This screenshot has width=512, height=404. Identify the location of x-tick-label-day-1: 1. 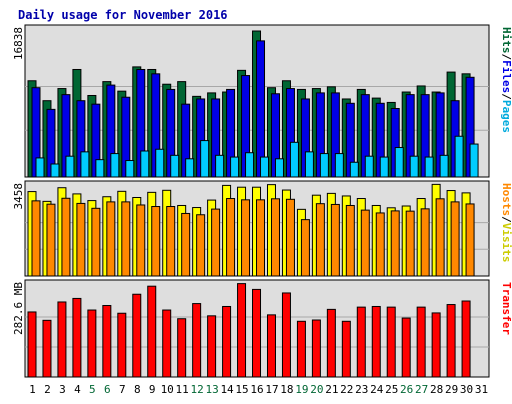
(32, 389).